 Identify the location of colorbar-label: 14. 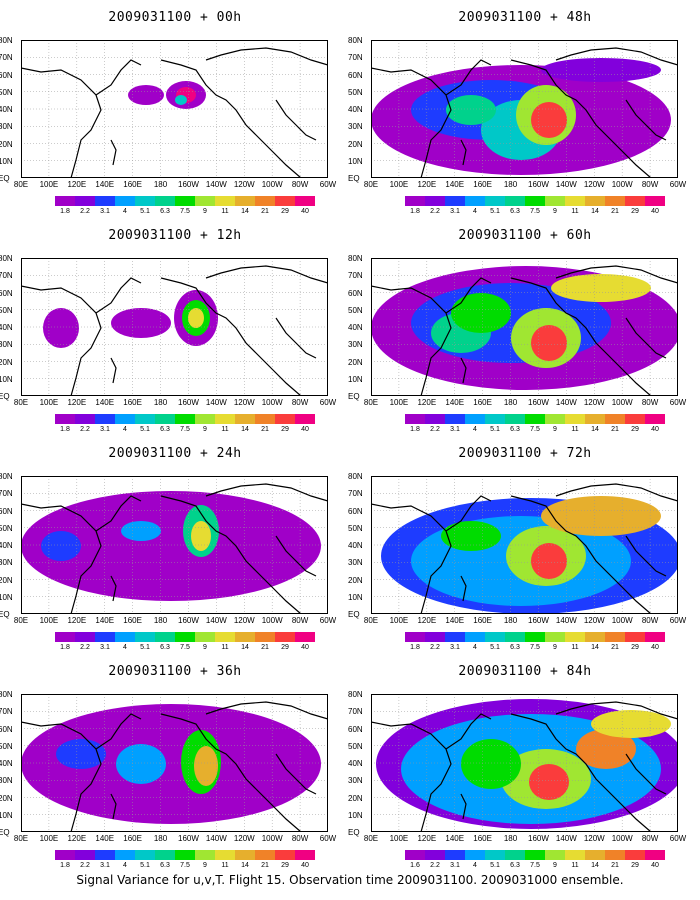
(245, 865).